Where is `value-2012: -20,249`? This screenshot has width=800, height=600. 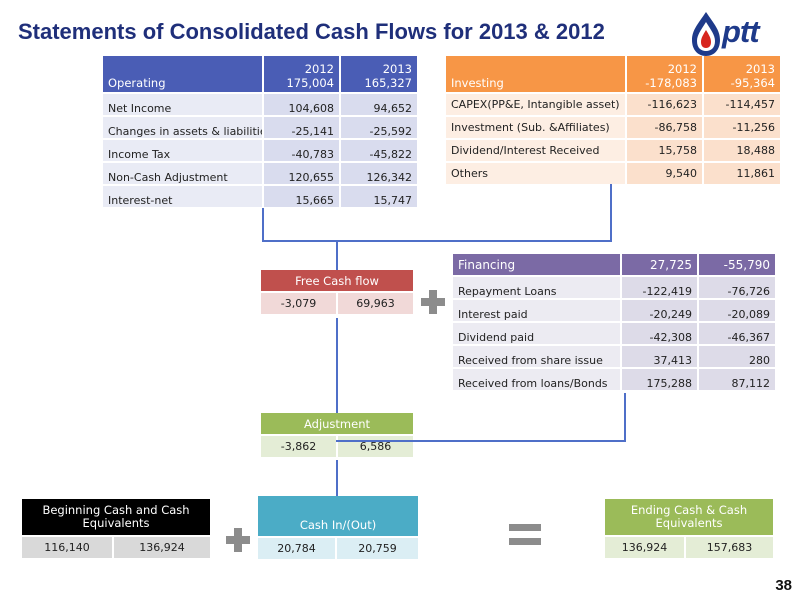 value-2012: -20,249 is located at coordinates (659, 310).